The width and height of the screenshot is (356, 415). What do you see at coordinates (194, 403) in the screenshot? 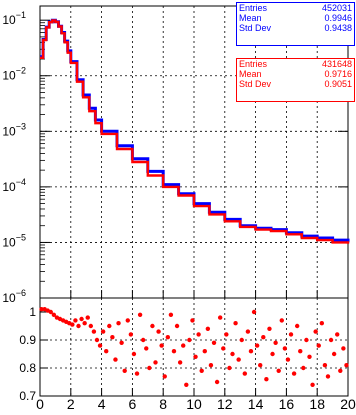
I see `xtick-label: 10` at bounding box center [194, 403].